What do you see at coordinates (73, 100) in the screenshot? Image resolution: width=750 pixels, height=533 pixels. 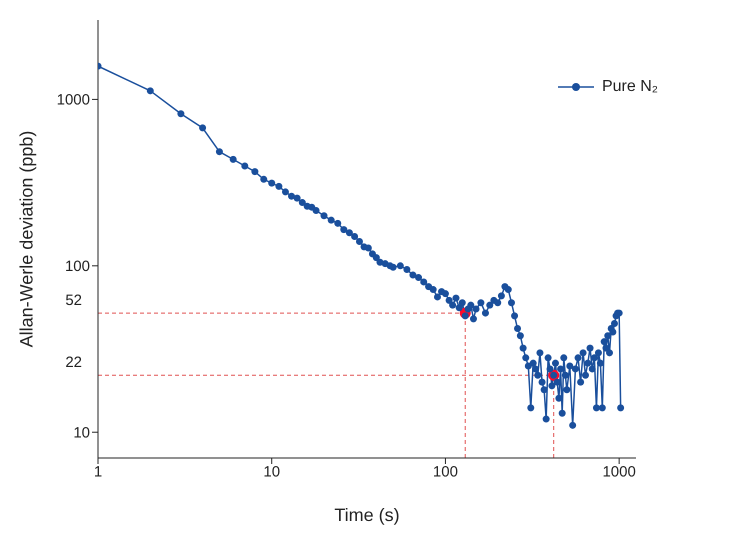 I see `y-tick-label: 1000` at bounding box center [73, 100].